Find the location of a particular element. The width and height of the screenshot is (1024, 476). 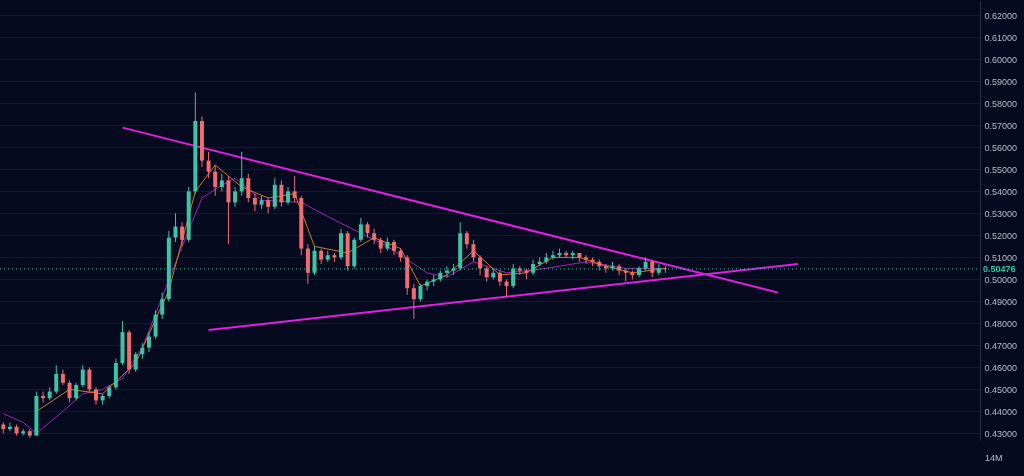

y-tick-label: 0.55000 is located at coordinates (1001, 169).